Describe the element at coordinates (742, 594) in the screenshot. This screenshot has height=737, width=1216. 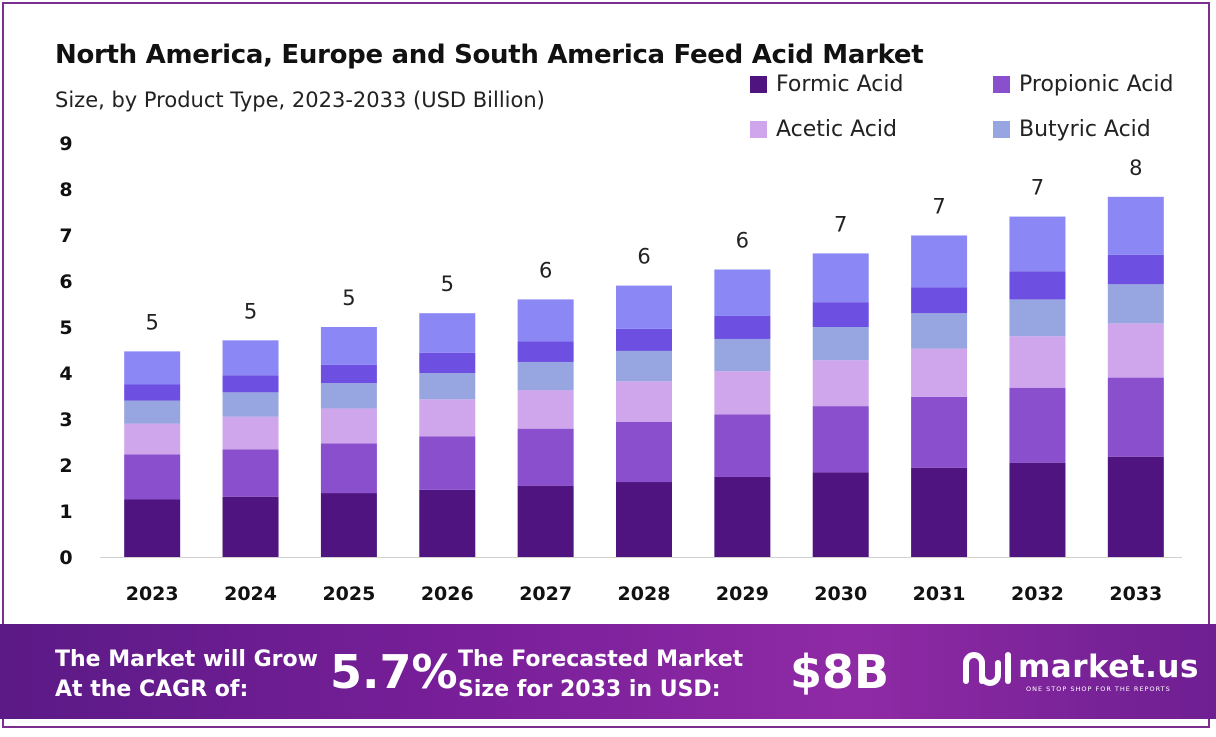
I see `x-tick-label: 2029` at that location.